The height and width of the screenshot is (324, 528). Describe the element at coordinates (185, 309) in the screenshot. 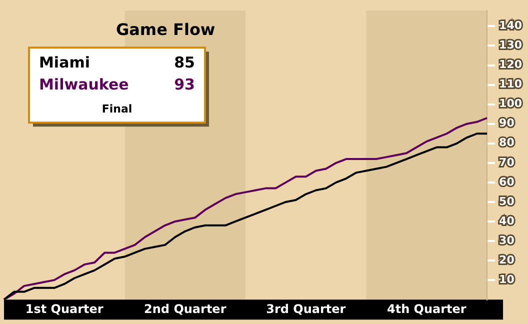

I see `x-tick-label: 2nd Quarter` at that location.